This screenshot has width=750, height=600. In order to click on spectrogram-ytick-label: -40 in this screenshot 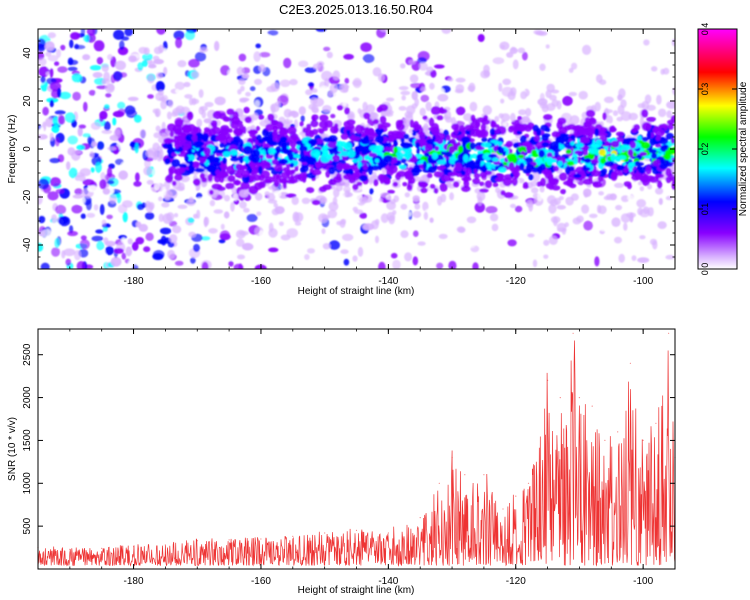, I will do `click(27, 244)`.